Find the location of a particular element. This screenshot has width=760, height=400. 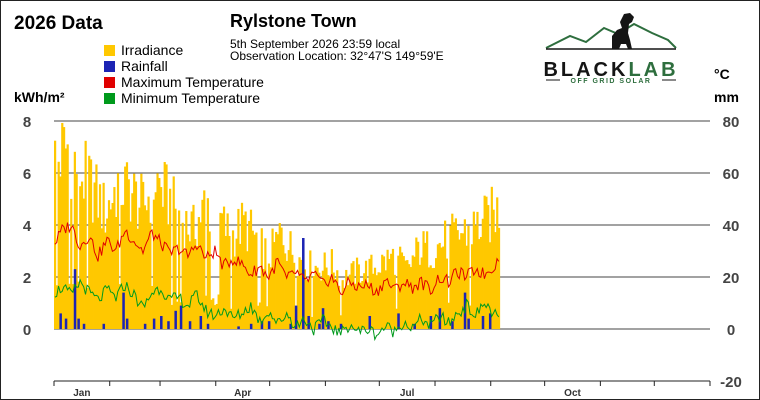

legend-item-rainfall: Rainfall is located at coordinates (136, 66).